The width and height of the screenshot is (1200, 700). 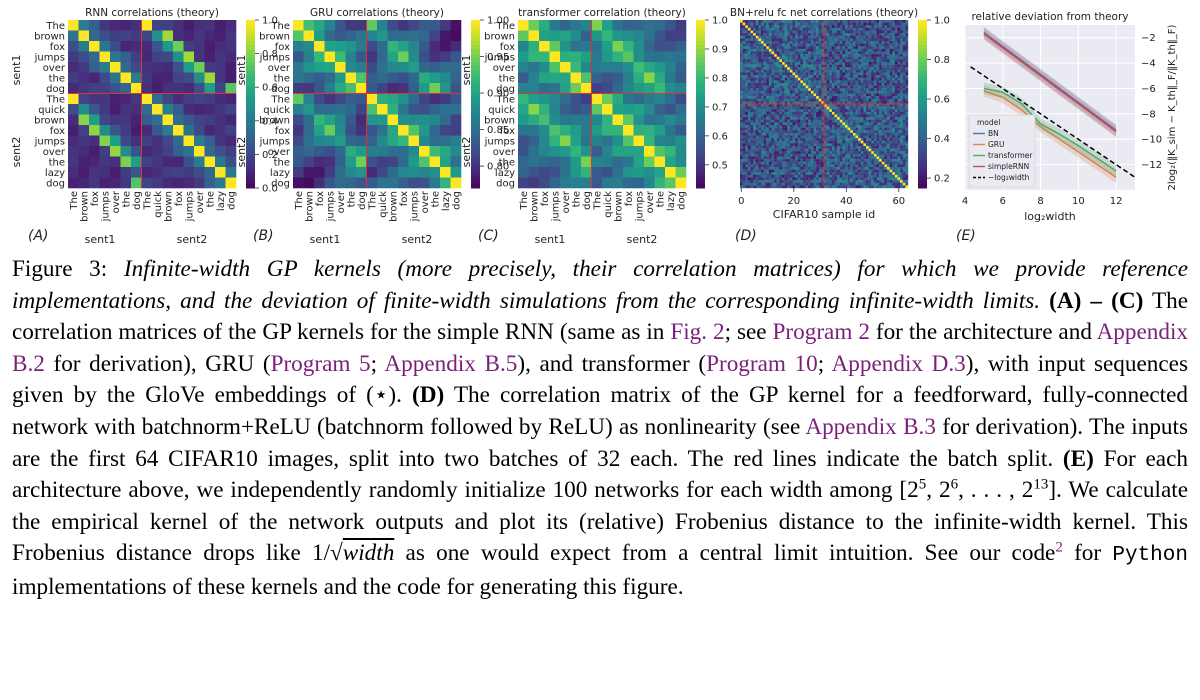 I want to click on x-tick-label: jumps, so click(x=105, y=206).